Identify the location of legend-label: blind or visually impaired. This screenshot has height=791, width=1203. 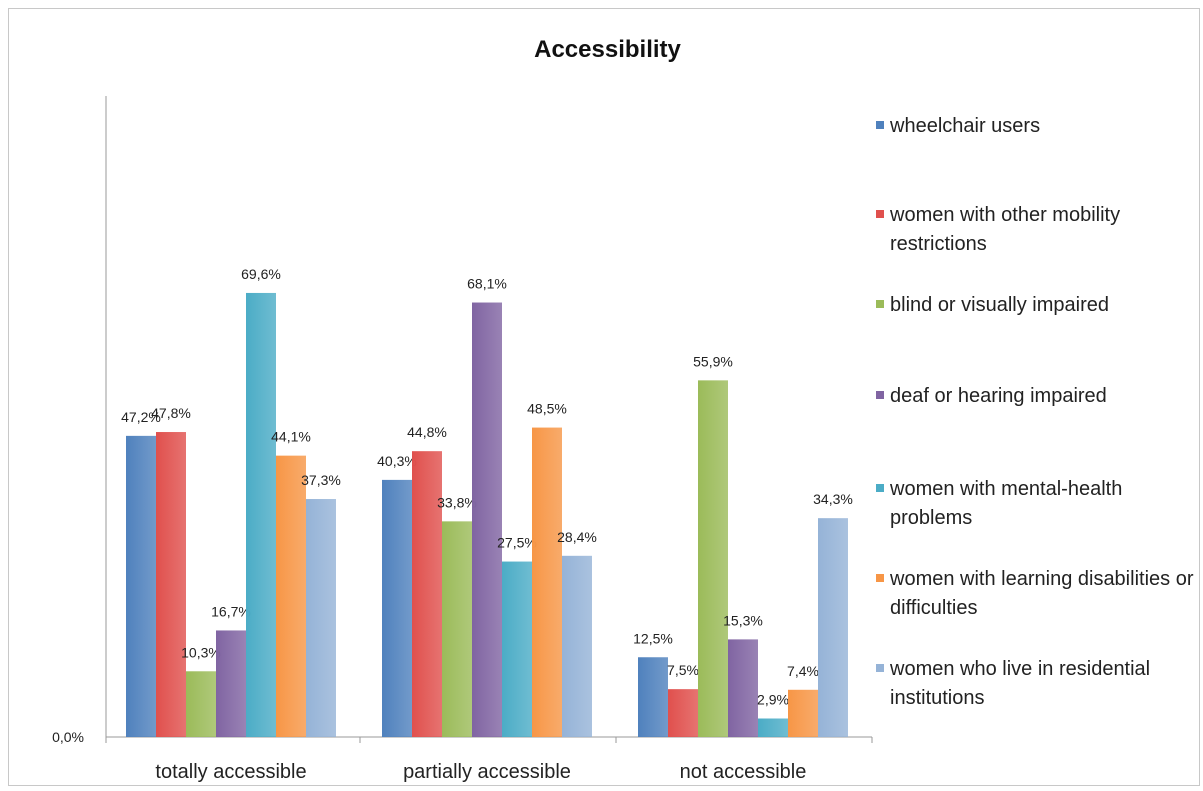
(999, 305).